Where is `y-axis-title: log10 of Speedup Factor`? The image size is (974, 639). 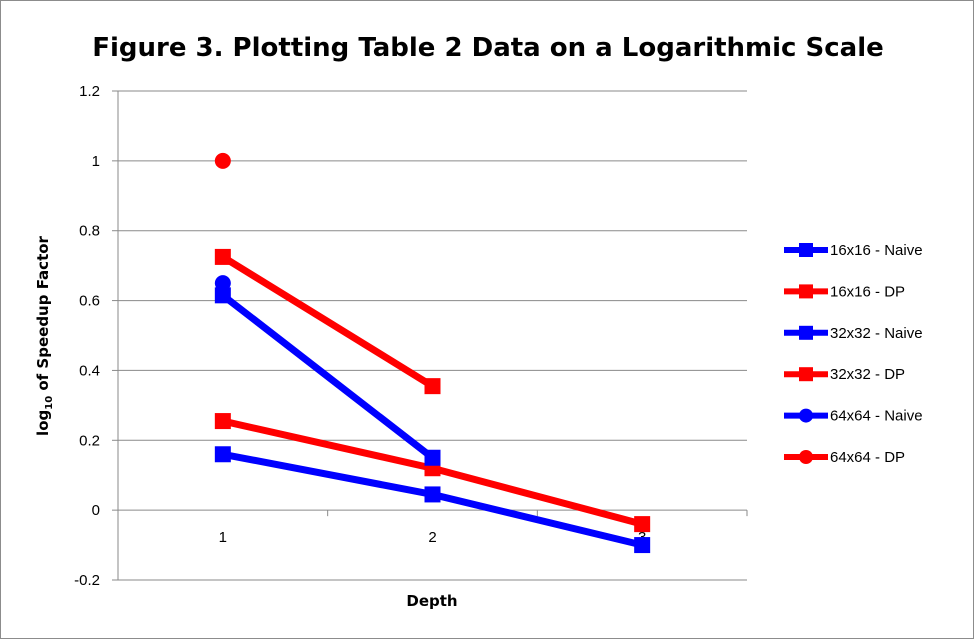
y-axis-title: log10 of Speedup Factor is located at coordinates (44, 335).